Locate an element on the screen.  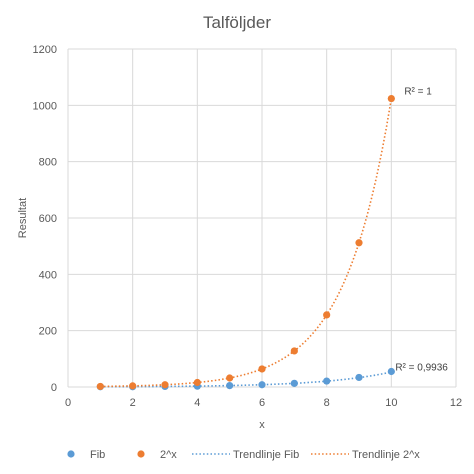
y-tick-label: 200 is located at coordinates (48, 332).